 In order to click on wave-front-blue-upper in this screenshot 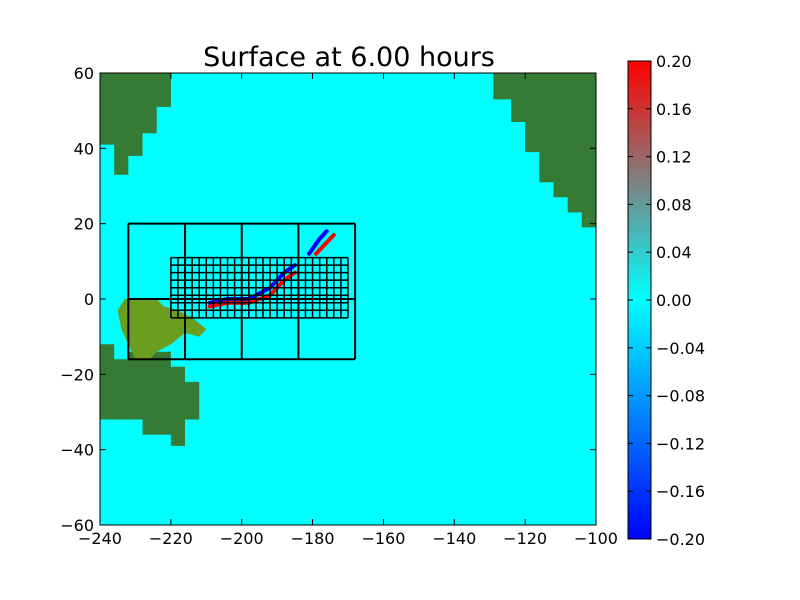, I will do `click(318, 242)`.